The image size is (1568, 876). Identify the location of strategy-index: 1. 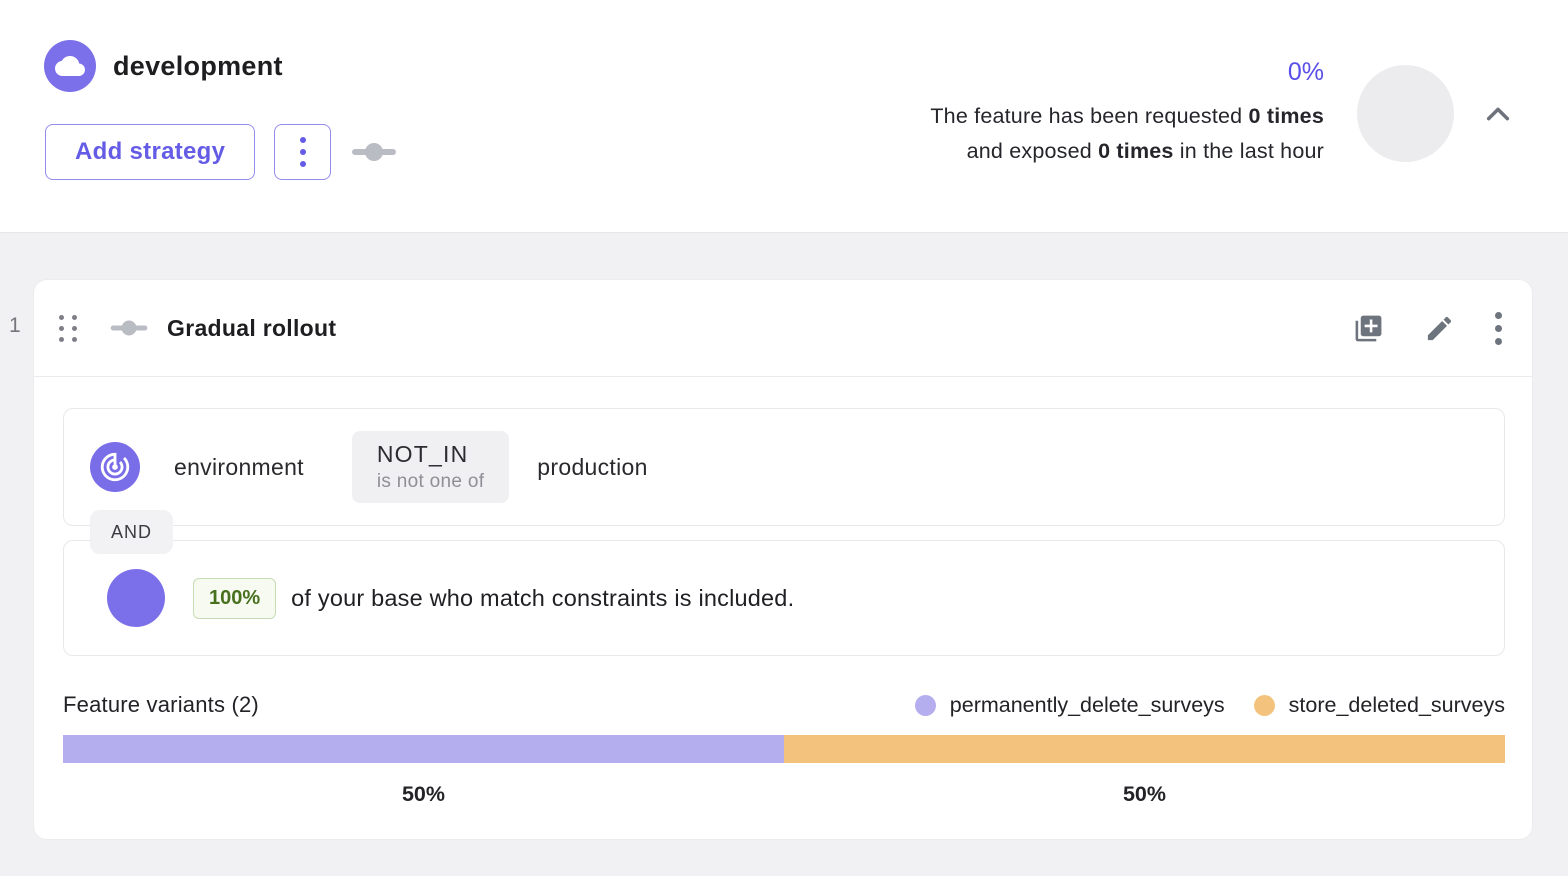
(15, 325).